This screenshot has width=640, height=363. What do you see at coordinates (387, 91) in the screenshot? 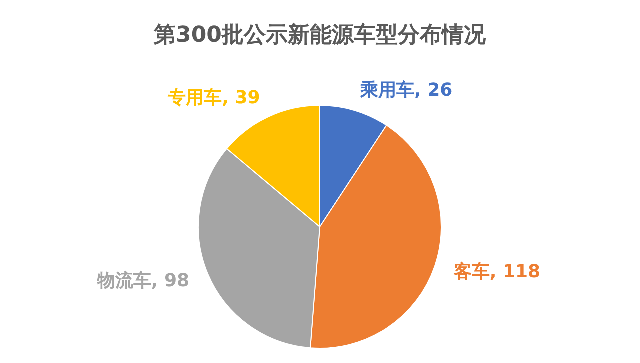
I see `slice-label: 乘用车` at bounding box center [387, 91].